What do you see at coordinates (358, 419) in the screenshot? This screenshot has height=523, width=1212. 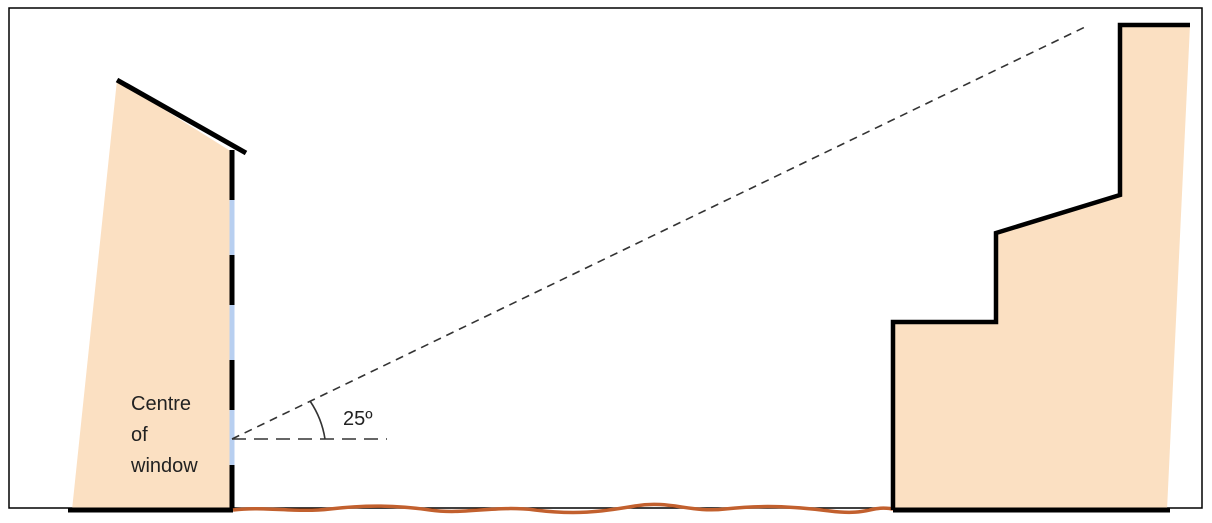 I see `angle-label: 25º` at bounding box center [358, 419].